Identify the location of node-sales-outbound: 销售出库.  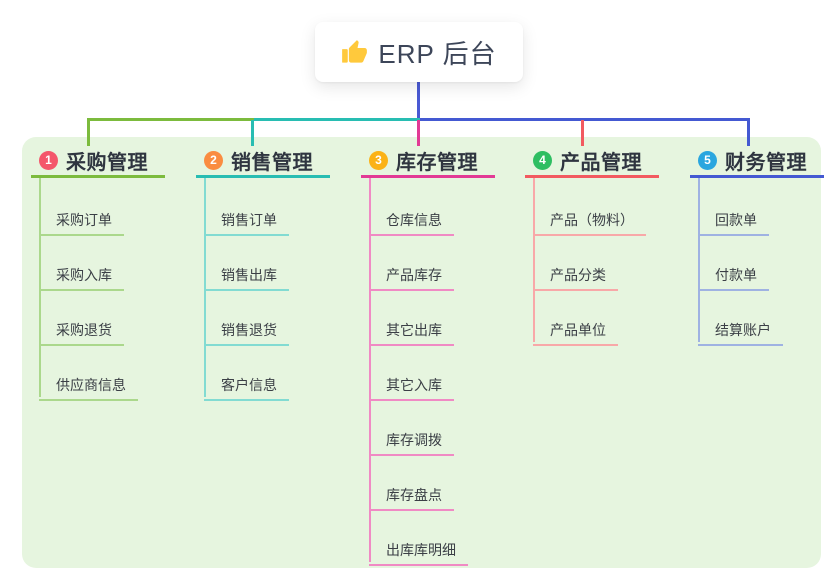
(246, 275).